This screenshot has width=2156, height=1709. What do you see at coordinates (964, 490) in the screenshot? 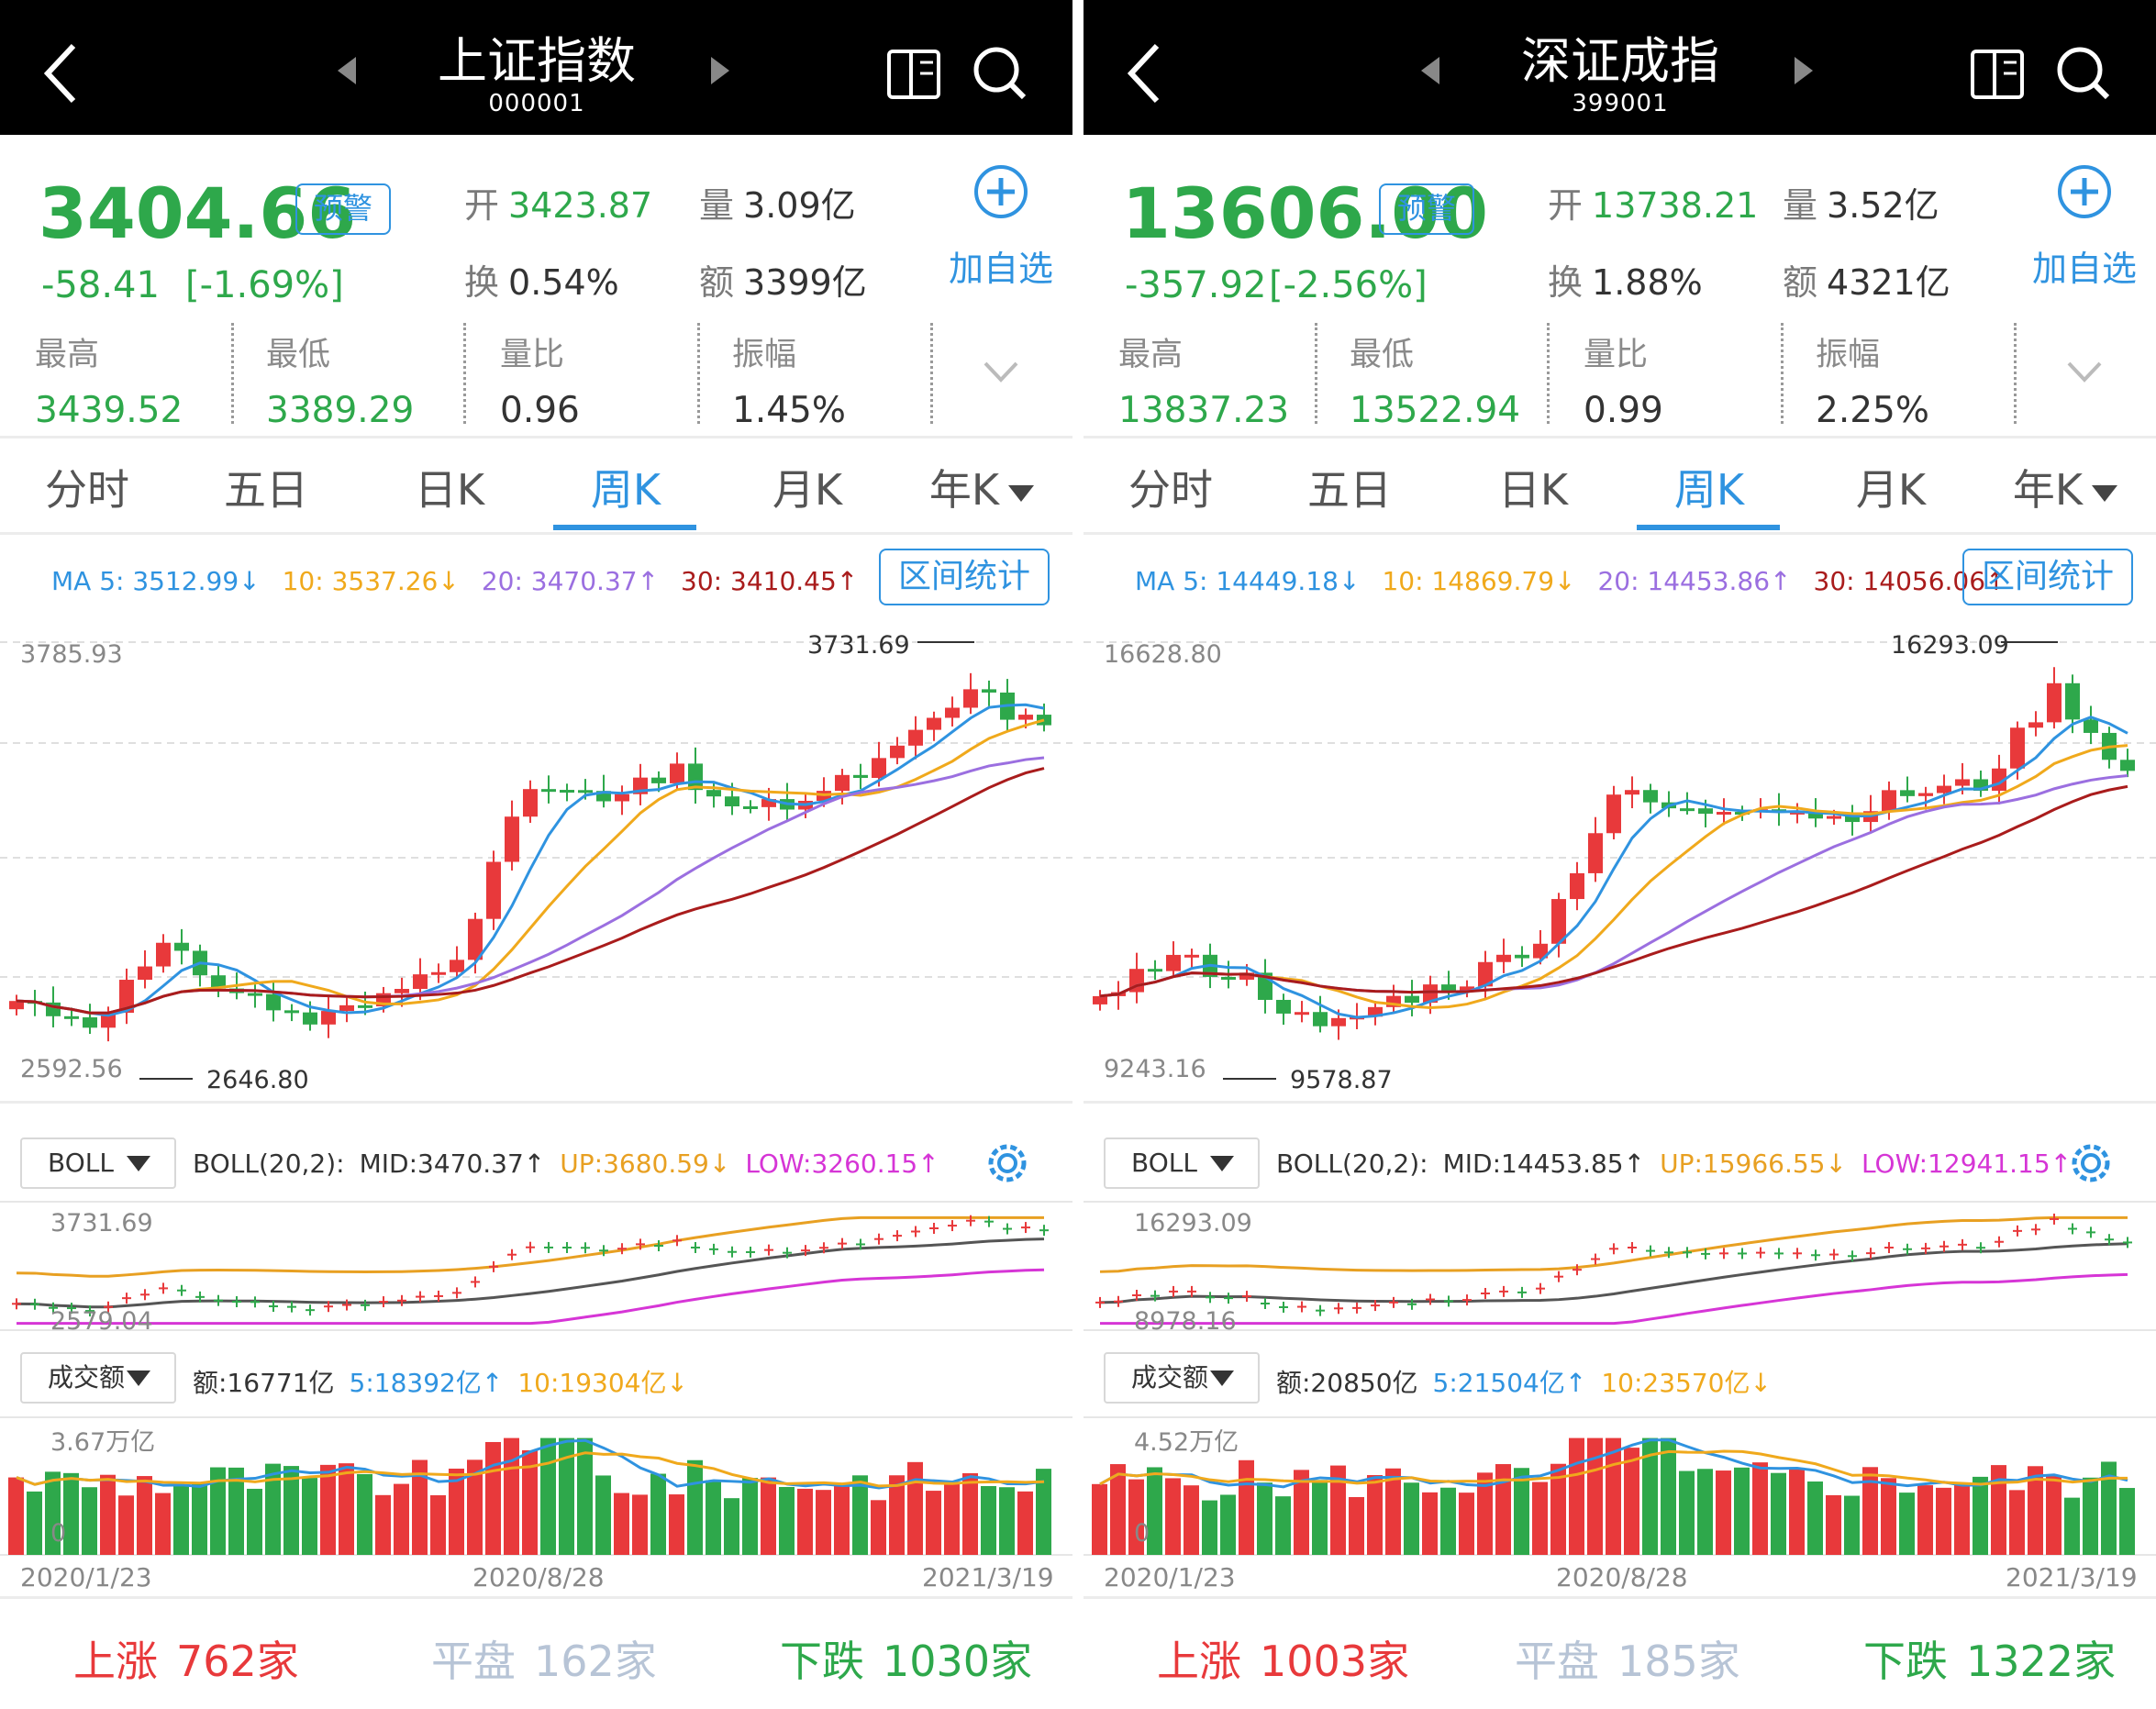
I see `tab-label: 年K` at bounding box center [964, 490].